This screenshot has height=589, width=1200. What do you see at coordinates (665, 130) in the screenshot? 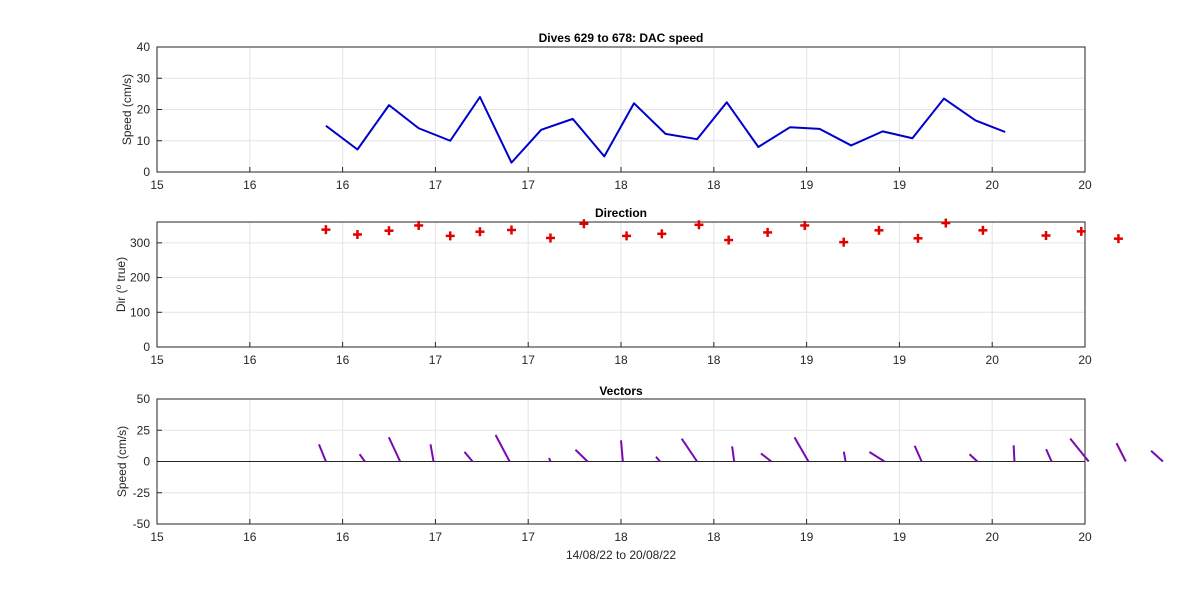
I see `speed-series-line` at bounding box center [665, 130].